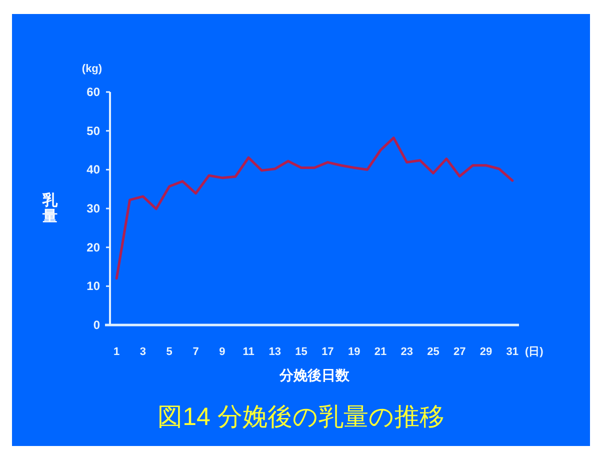 This screenshot has width=602, height=452. Describe the element at coordinates (354, 352) in the screenshot. I see `x-tick-label: 19` at that location.